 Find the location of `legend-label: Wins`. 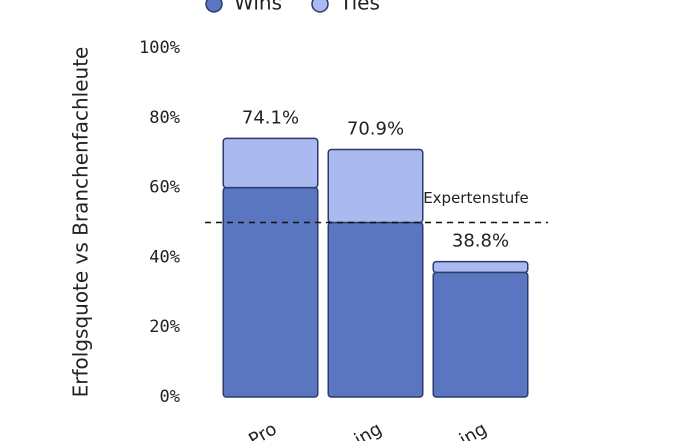

legend-label: Wins is located at coordinates (258, 7).